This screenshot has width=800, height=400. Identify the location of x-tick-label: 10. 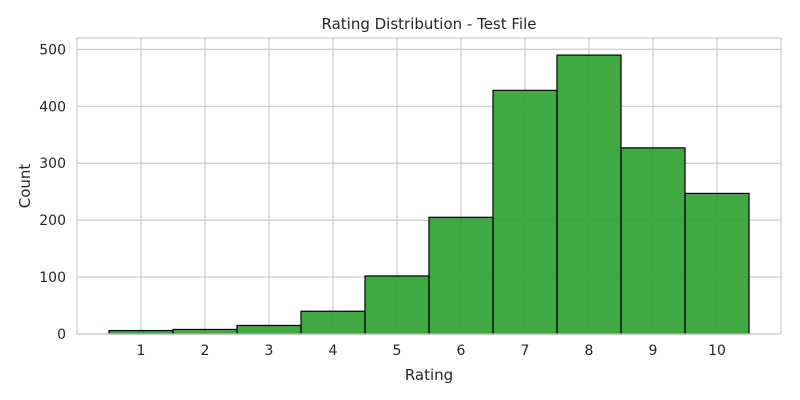
(717, 351).